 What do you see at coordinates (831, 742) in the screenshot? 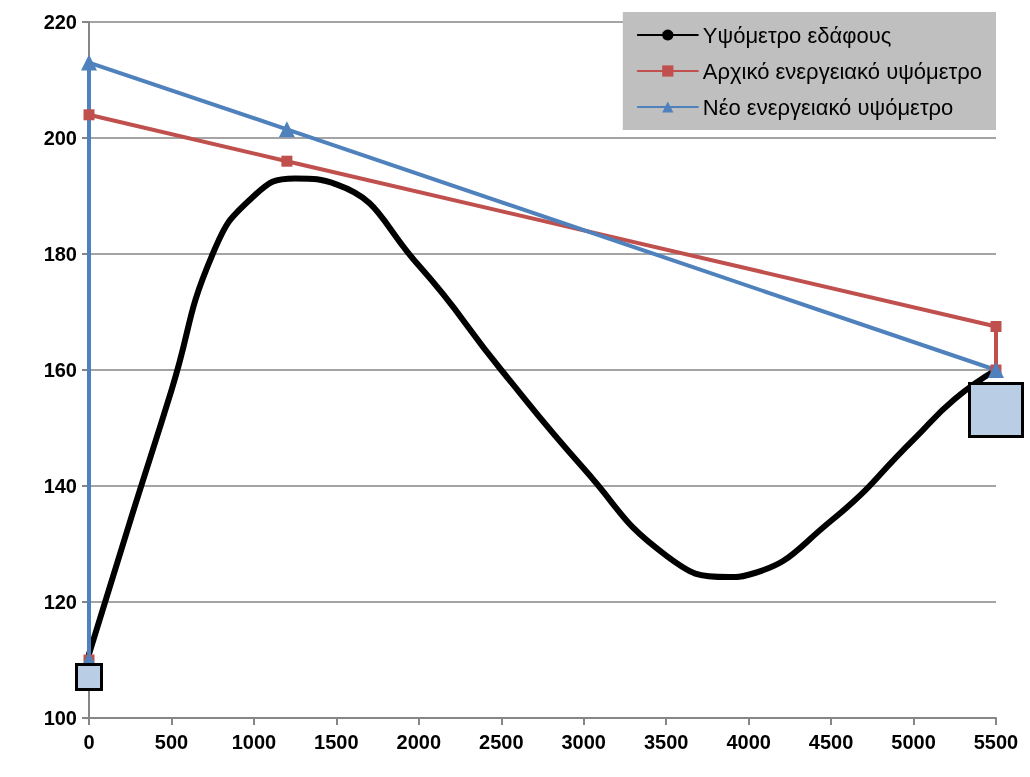
I see `x-tick-label: 4500` at bounding box center [831, 742].